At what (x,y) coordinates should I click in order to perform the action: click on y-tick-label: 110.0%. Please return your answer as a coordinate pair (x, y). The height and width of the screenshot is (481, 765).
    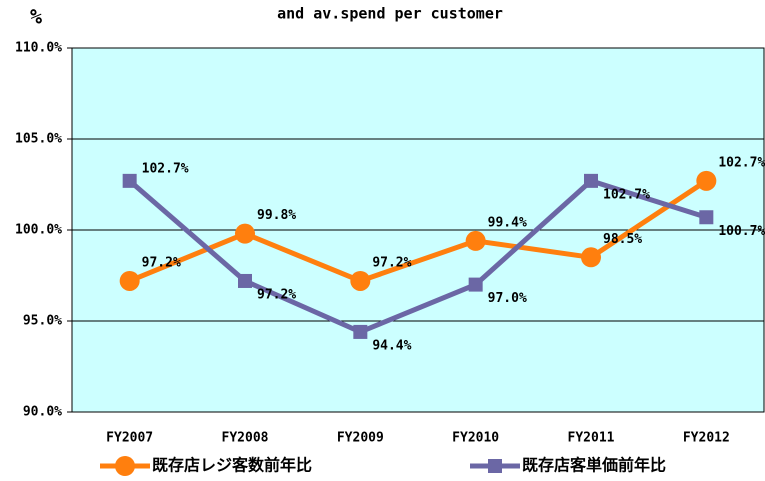
    Looking at the image, I should click on (38, 48).